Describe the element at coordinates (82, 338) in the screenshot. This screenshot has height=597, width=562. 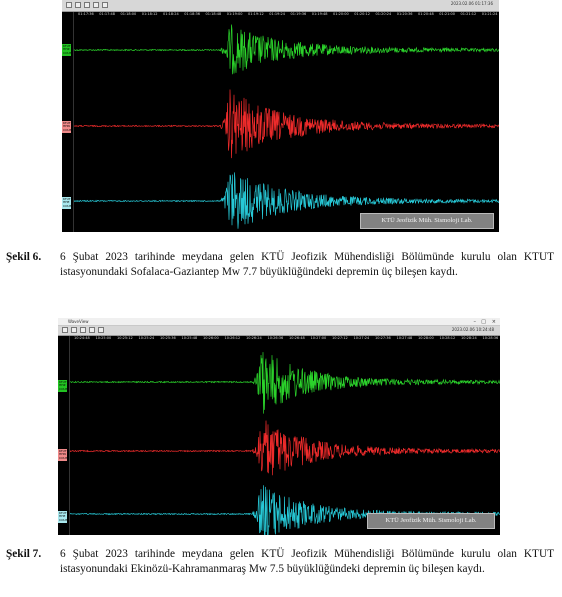
I see `time-tick-label: 10:24:48` at that location.